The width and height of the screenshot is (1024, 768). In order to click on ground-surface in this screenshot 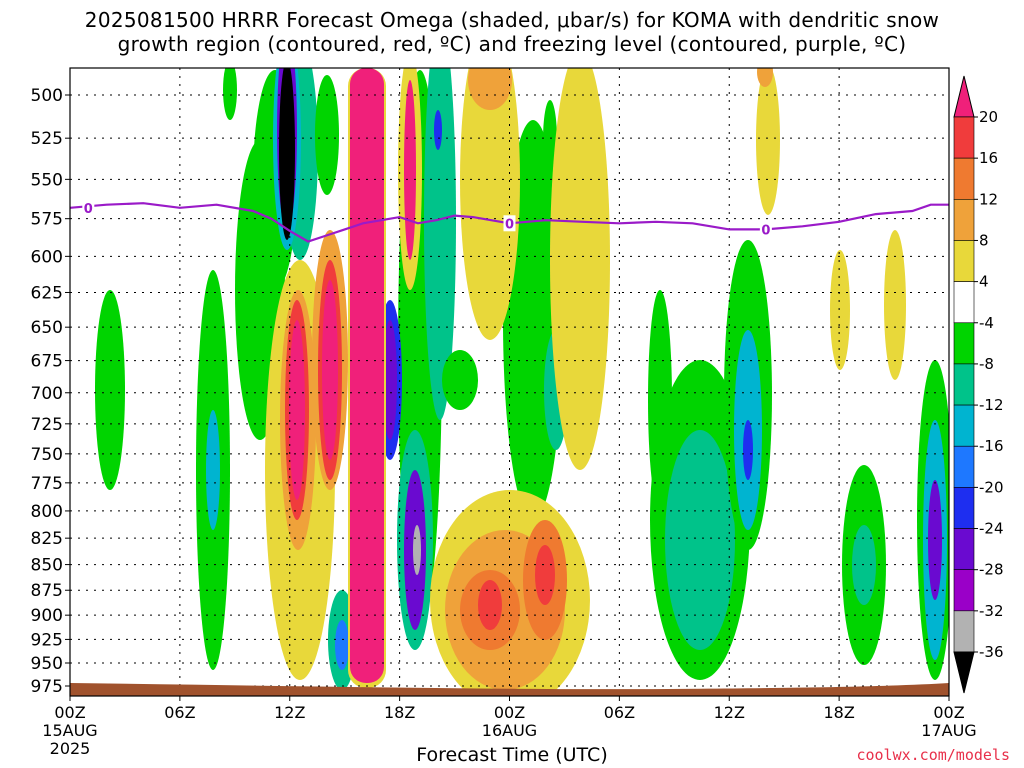, I will do `click(509, 689)`.